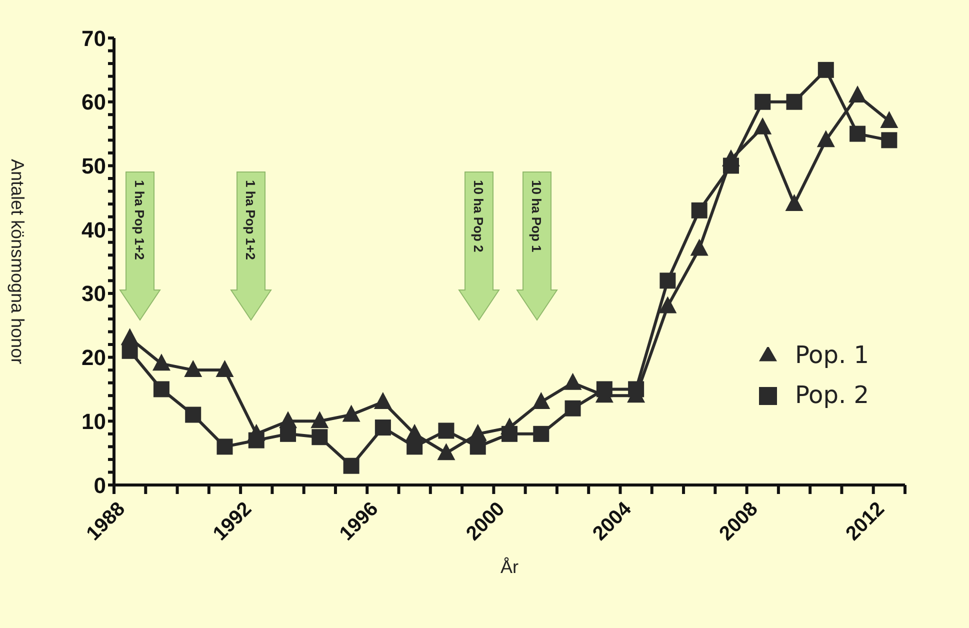 The height and width of the screenshot is (628, 969). I want to click on annotation: 10 ha Pop 1, so click(536, 216).